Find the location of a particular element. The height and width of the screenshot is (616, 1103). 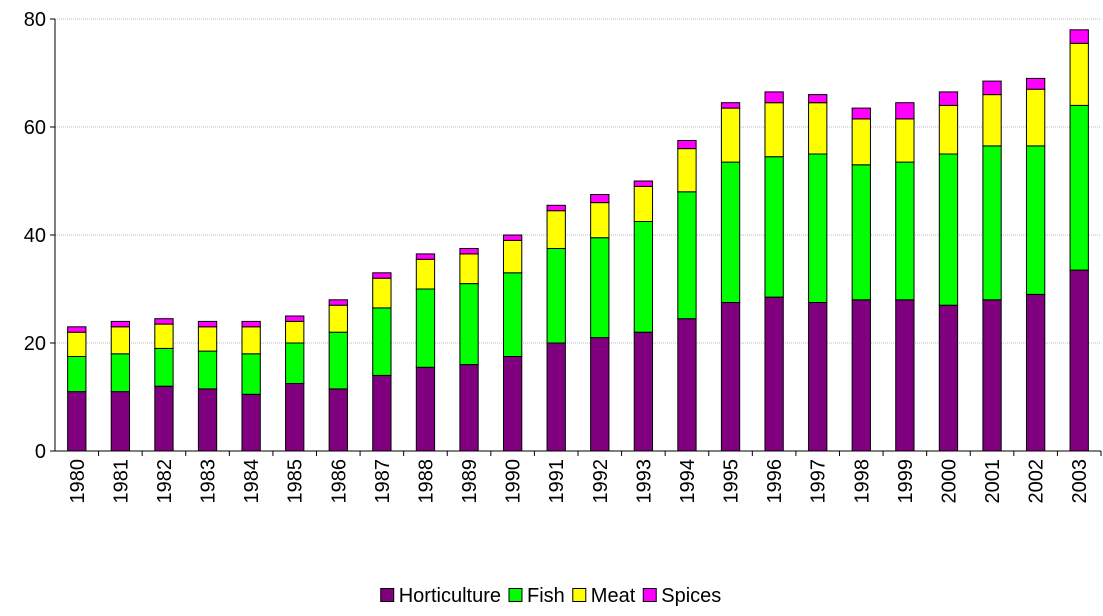

bar-spices-1986 is located at coordinates (338, 302).